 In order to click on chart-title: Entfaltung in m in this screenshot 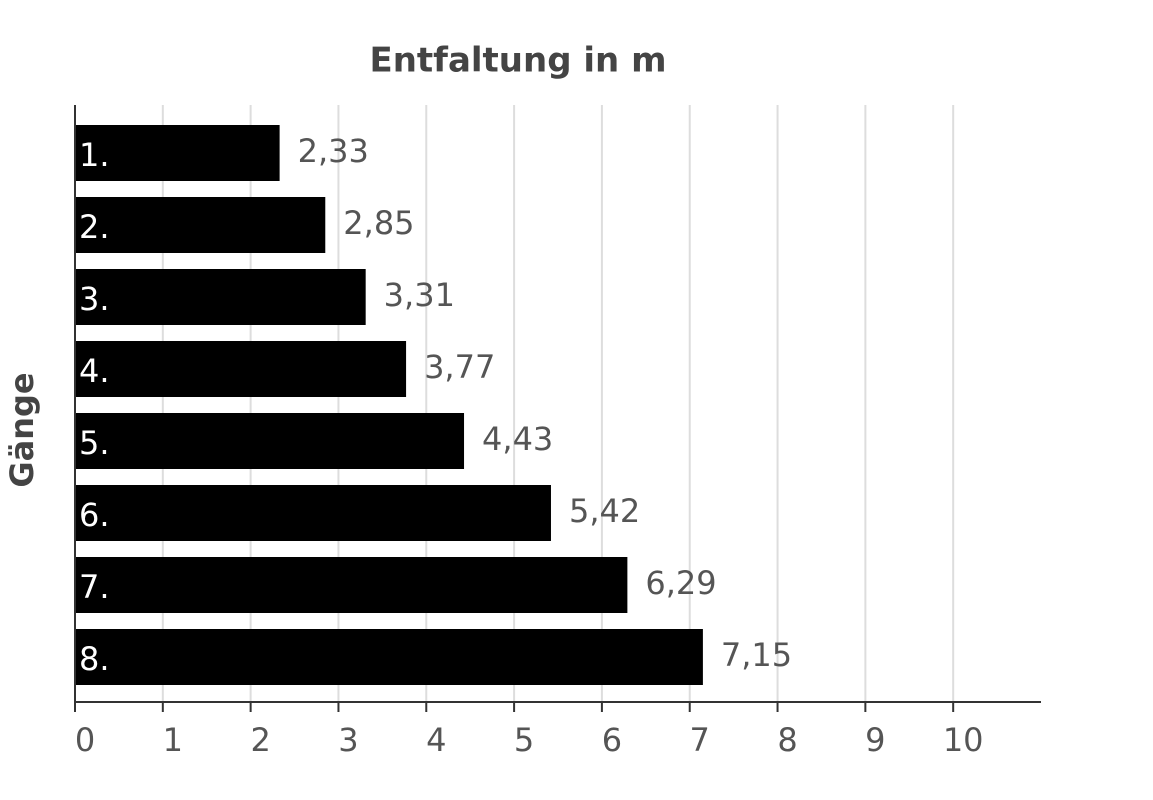, I will do `click(517, 61)`.